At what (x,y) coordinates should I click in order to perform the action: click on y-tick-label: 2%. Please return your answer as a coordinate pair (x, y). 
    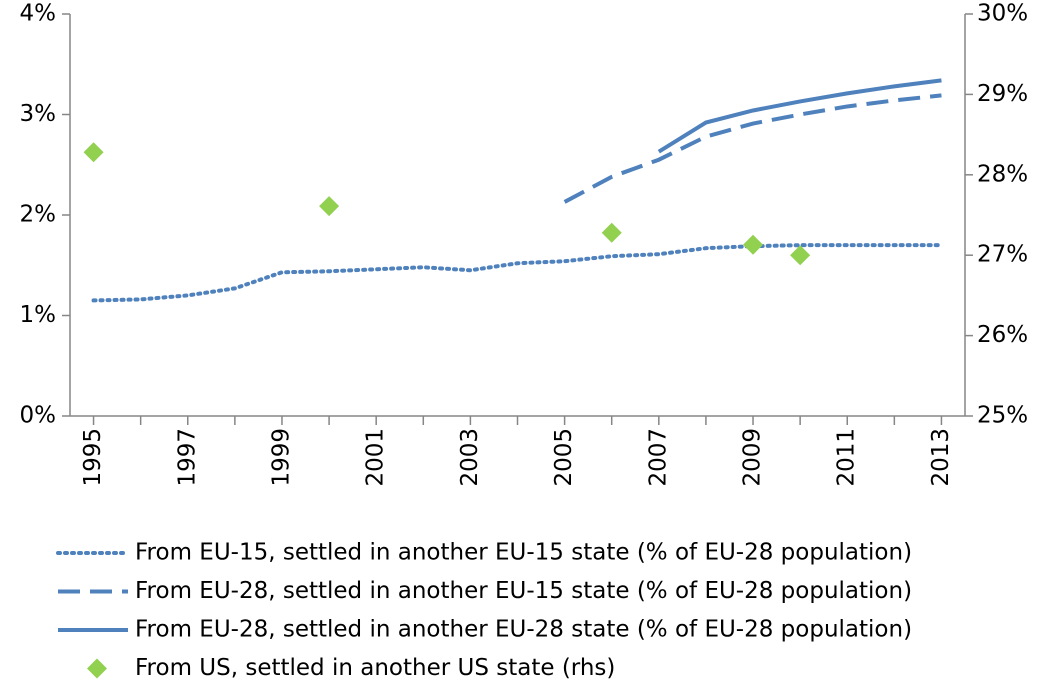
    Looking at the image, I should click on (38, 215).